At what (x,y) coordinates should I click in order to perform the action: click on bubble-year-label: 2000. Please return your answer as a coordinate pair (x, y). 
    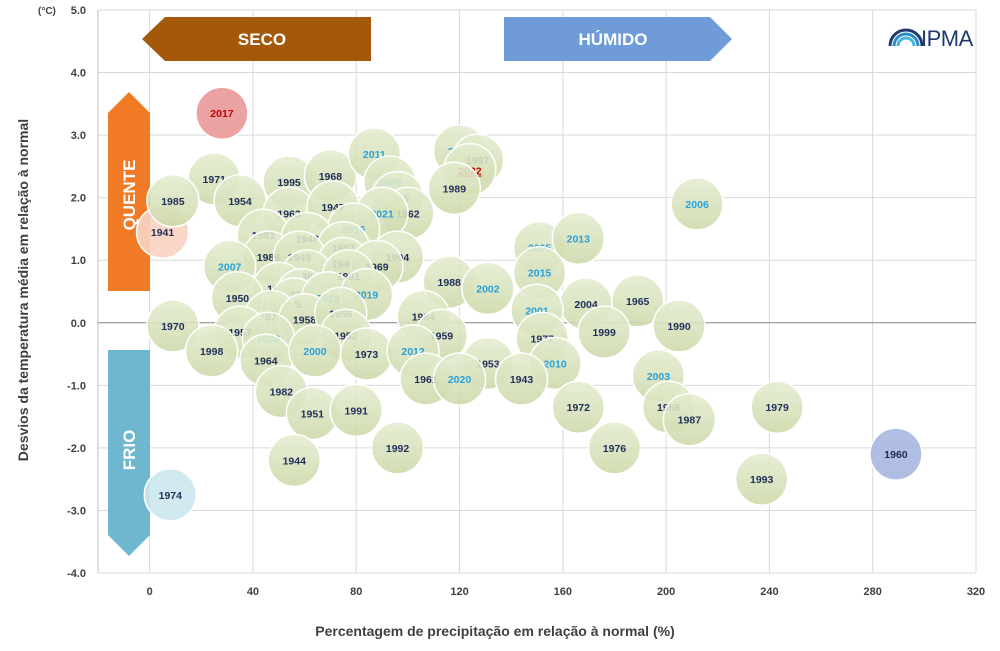
    Looking at the image, I should click on (315, 352).